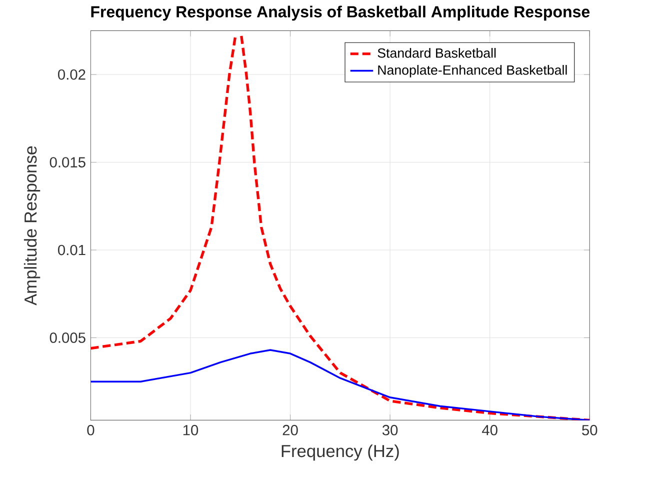  What do you see at coordinates (290, 430) in the screenshot?
I see `x-tick-label: 20` at bounding box center [290, 430].